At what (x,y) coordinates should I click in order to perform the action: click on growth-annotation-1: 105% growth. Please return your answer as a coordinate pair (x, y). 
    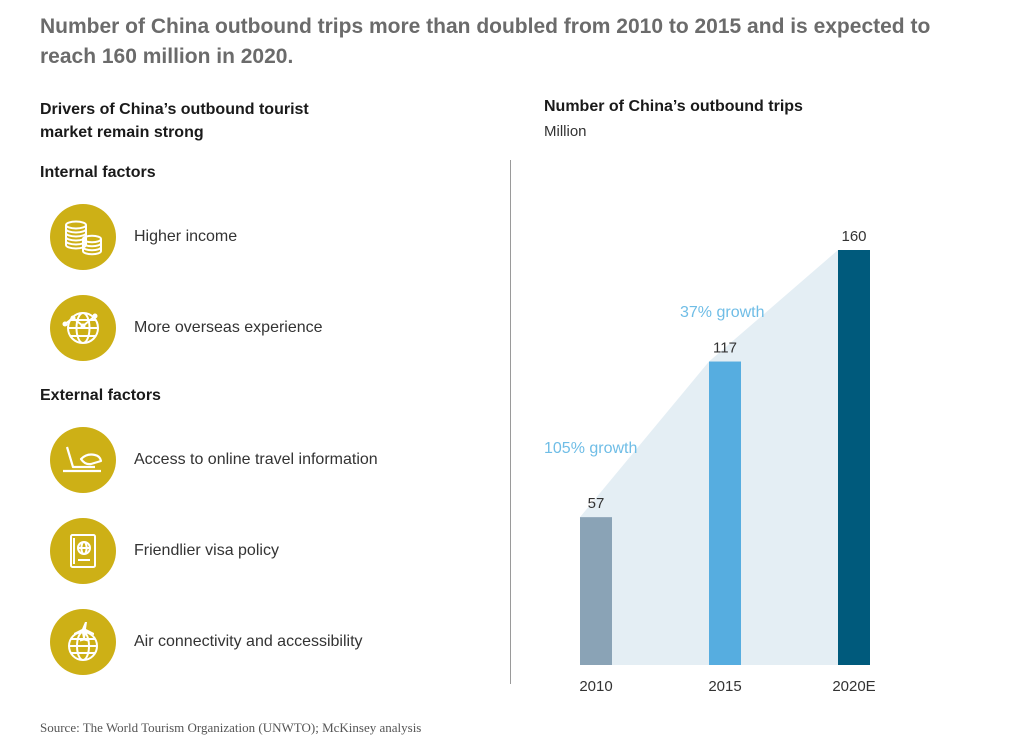
    Looking at the image, I should click on (590, 448).